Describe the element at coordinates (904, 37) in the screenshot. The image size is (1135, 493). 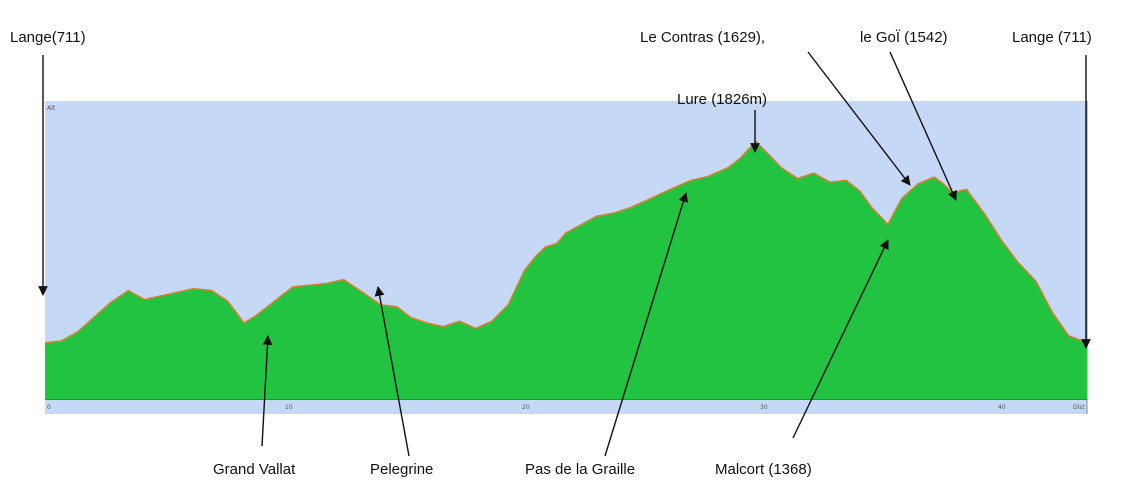
I see `annotation-label: le GoÏ (1542)` at that location.